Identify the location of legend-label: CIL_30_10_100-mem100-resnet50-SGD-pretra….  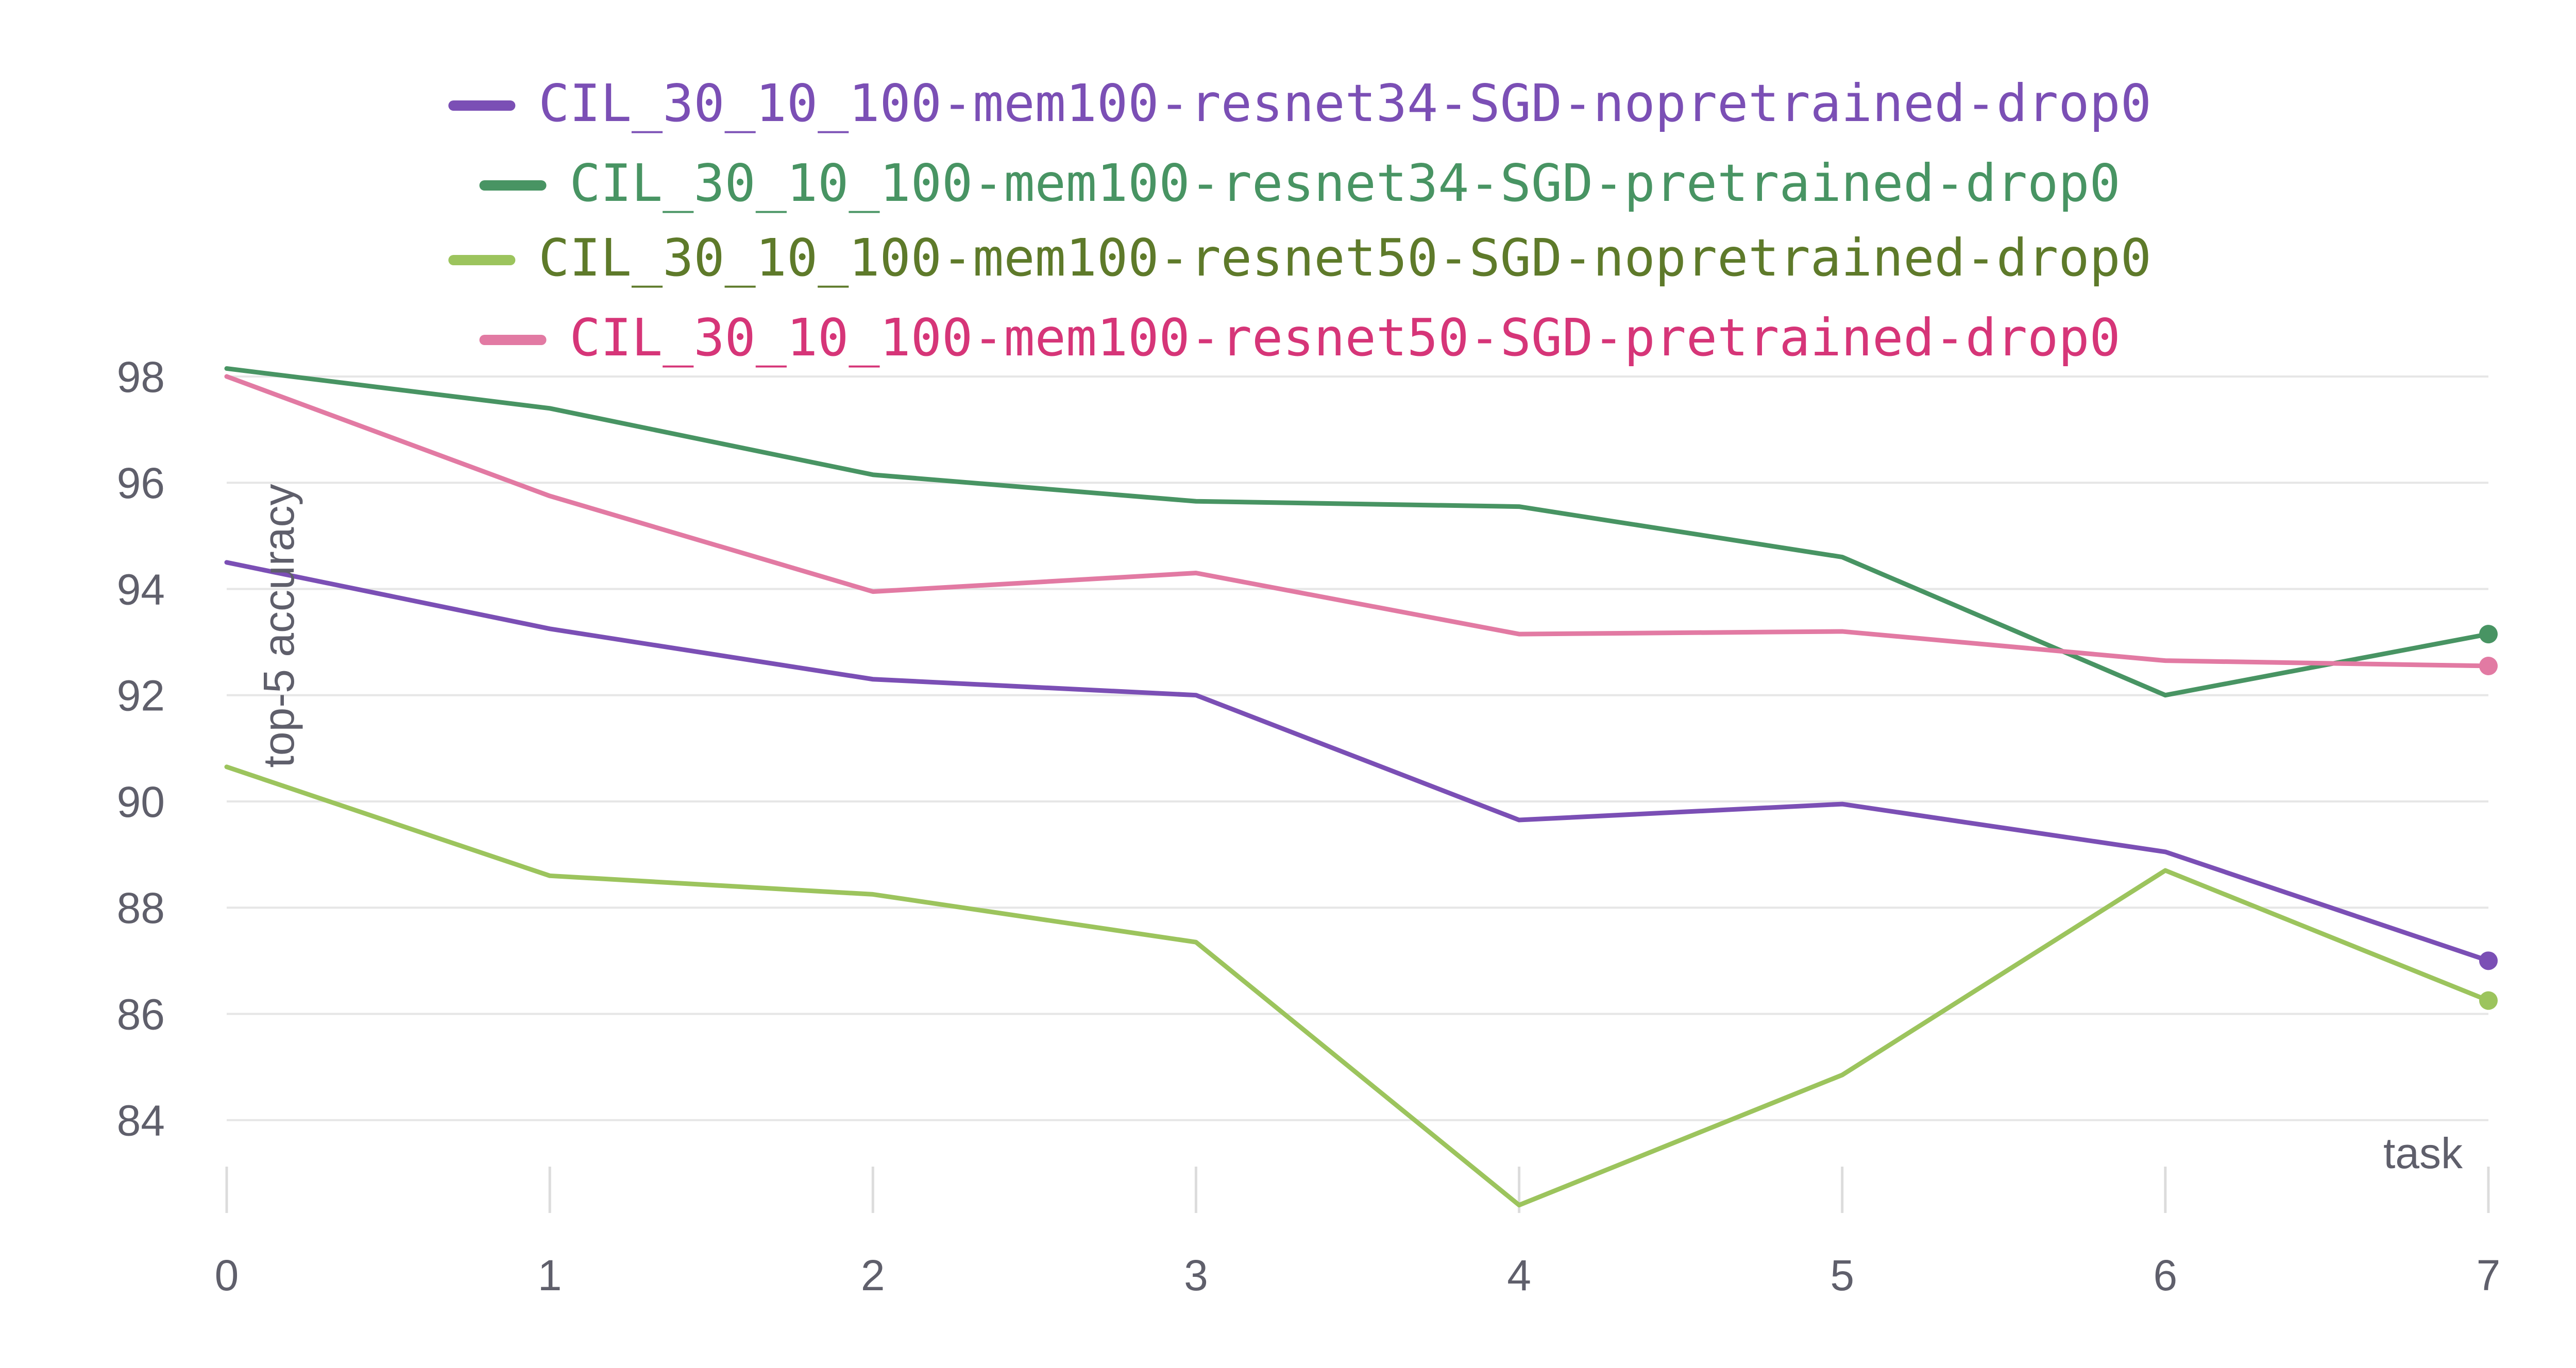
(1345, 337).